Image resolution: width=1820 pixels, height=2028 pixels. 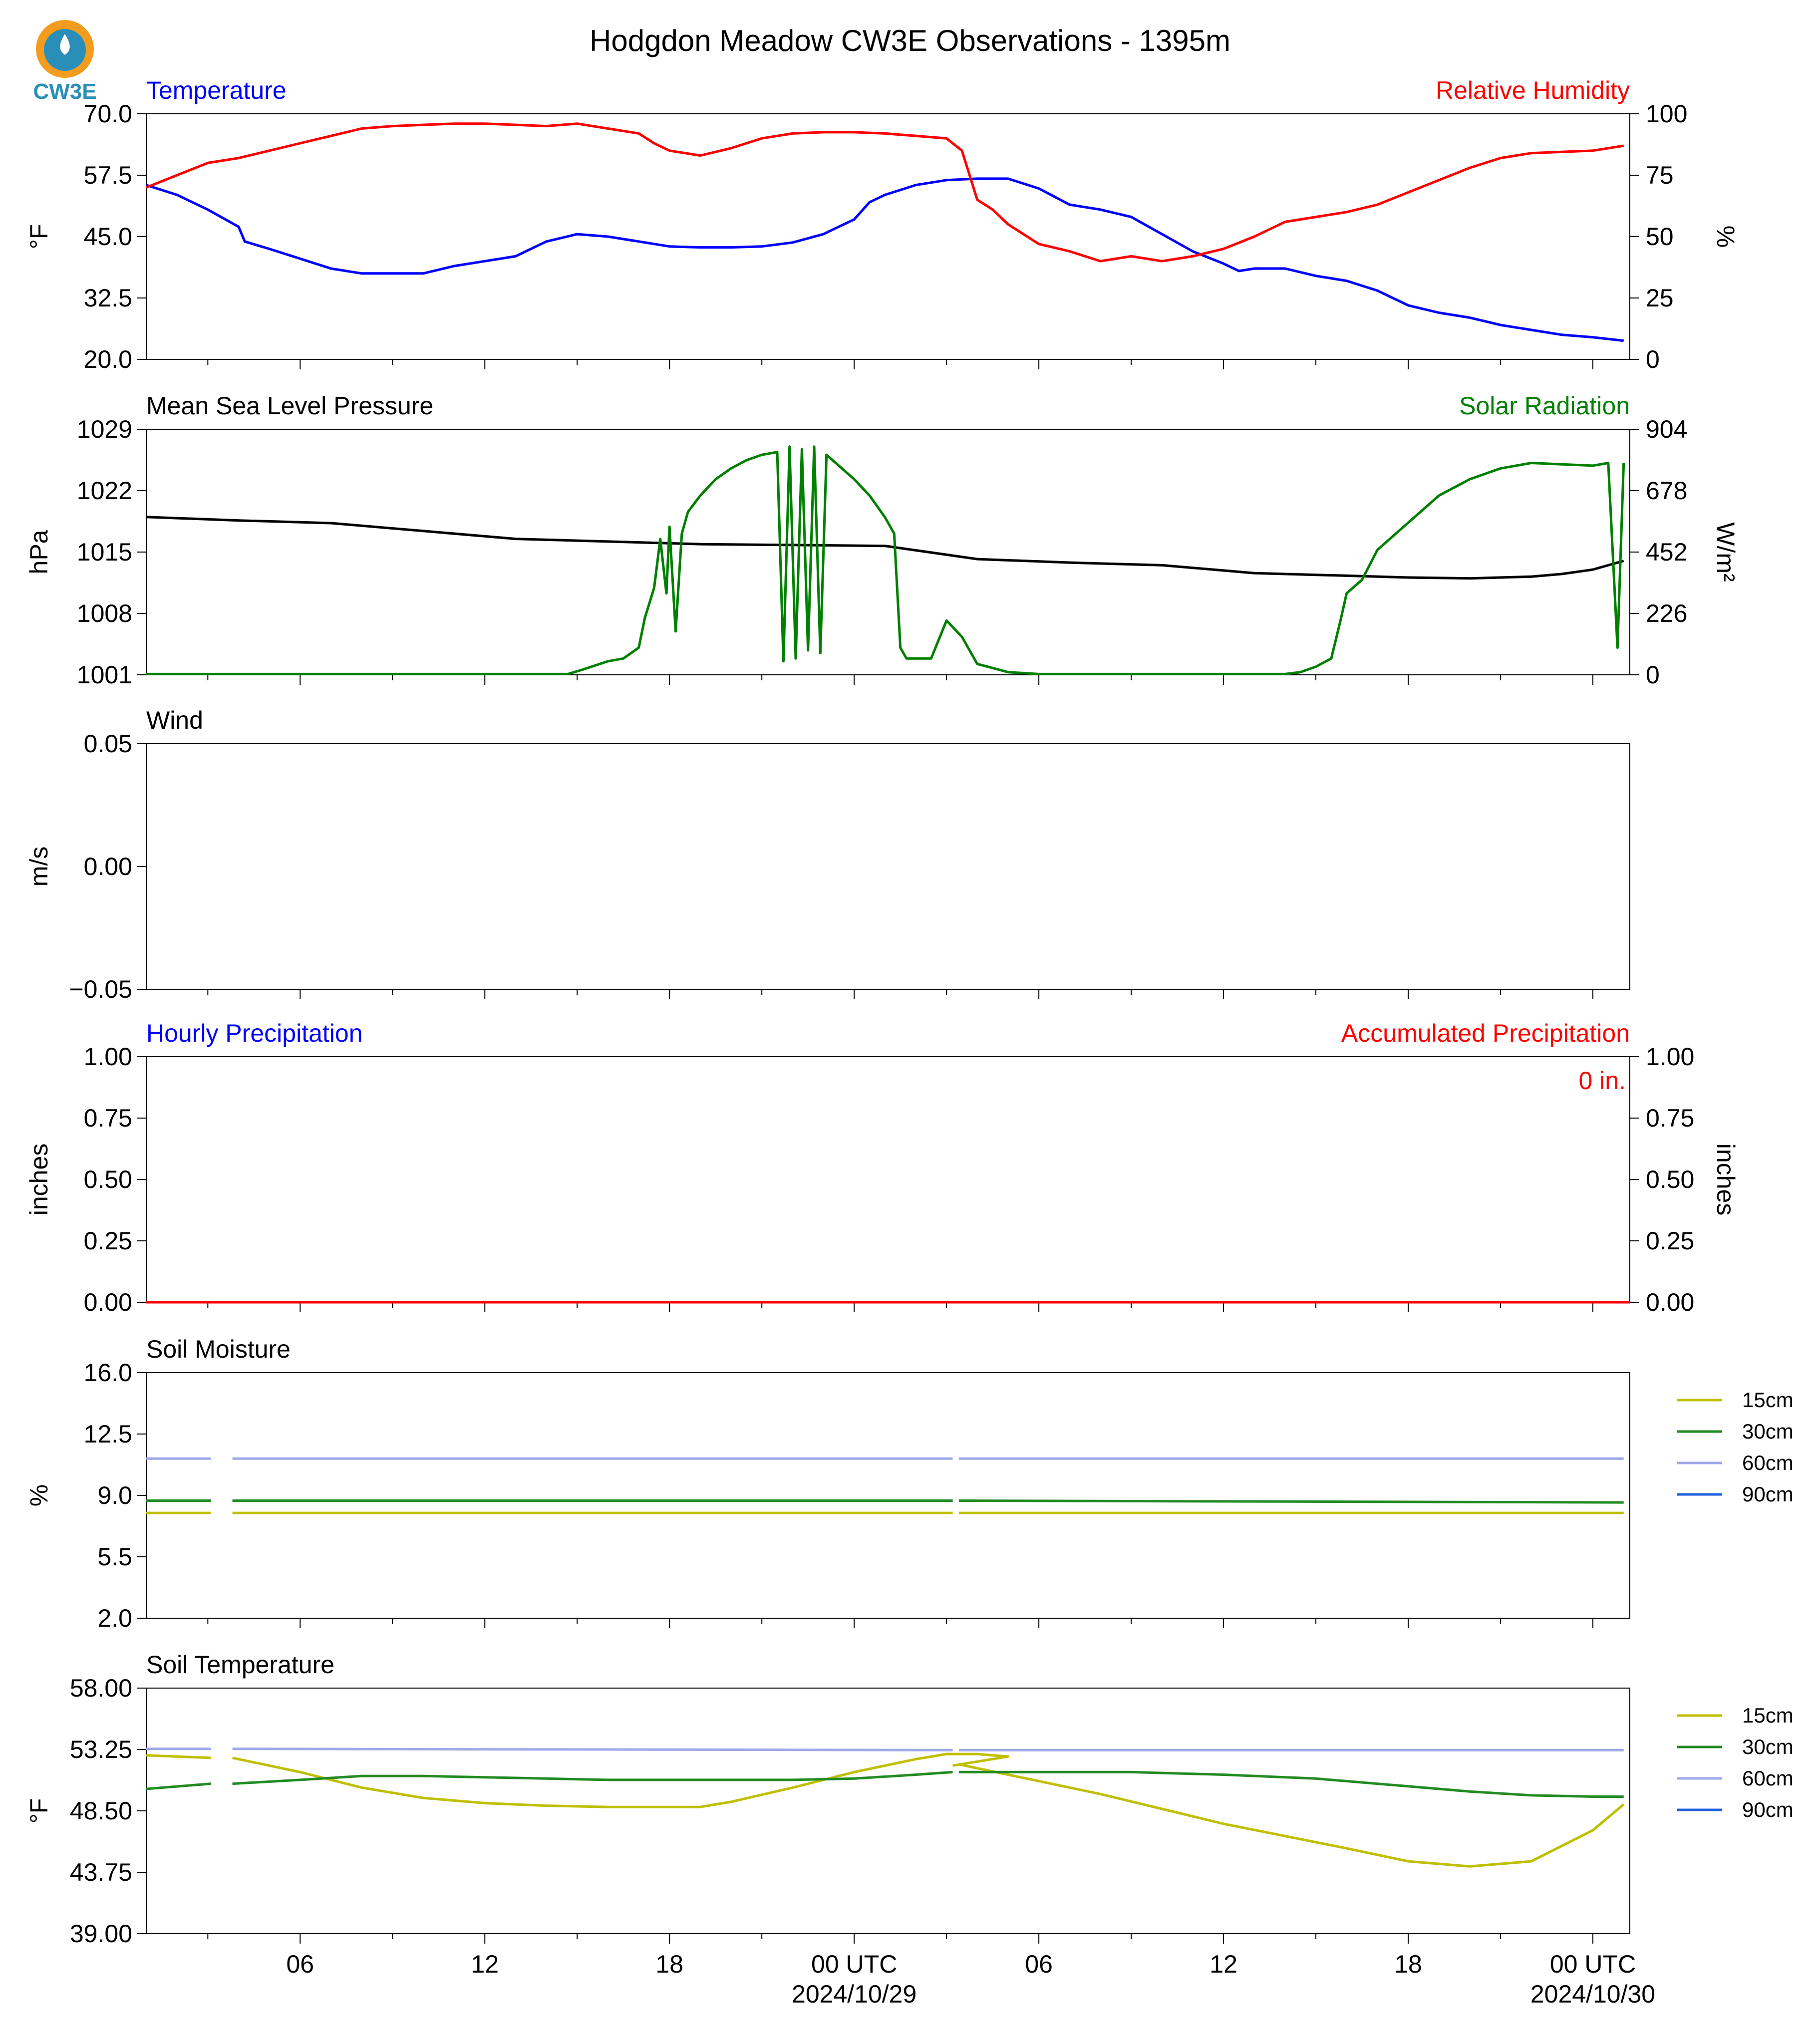 I want to click on y-tick-label: 1008, so click(x=104, y=613).